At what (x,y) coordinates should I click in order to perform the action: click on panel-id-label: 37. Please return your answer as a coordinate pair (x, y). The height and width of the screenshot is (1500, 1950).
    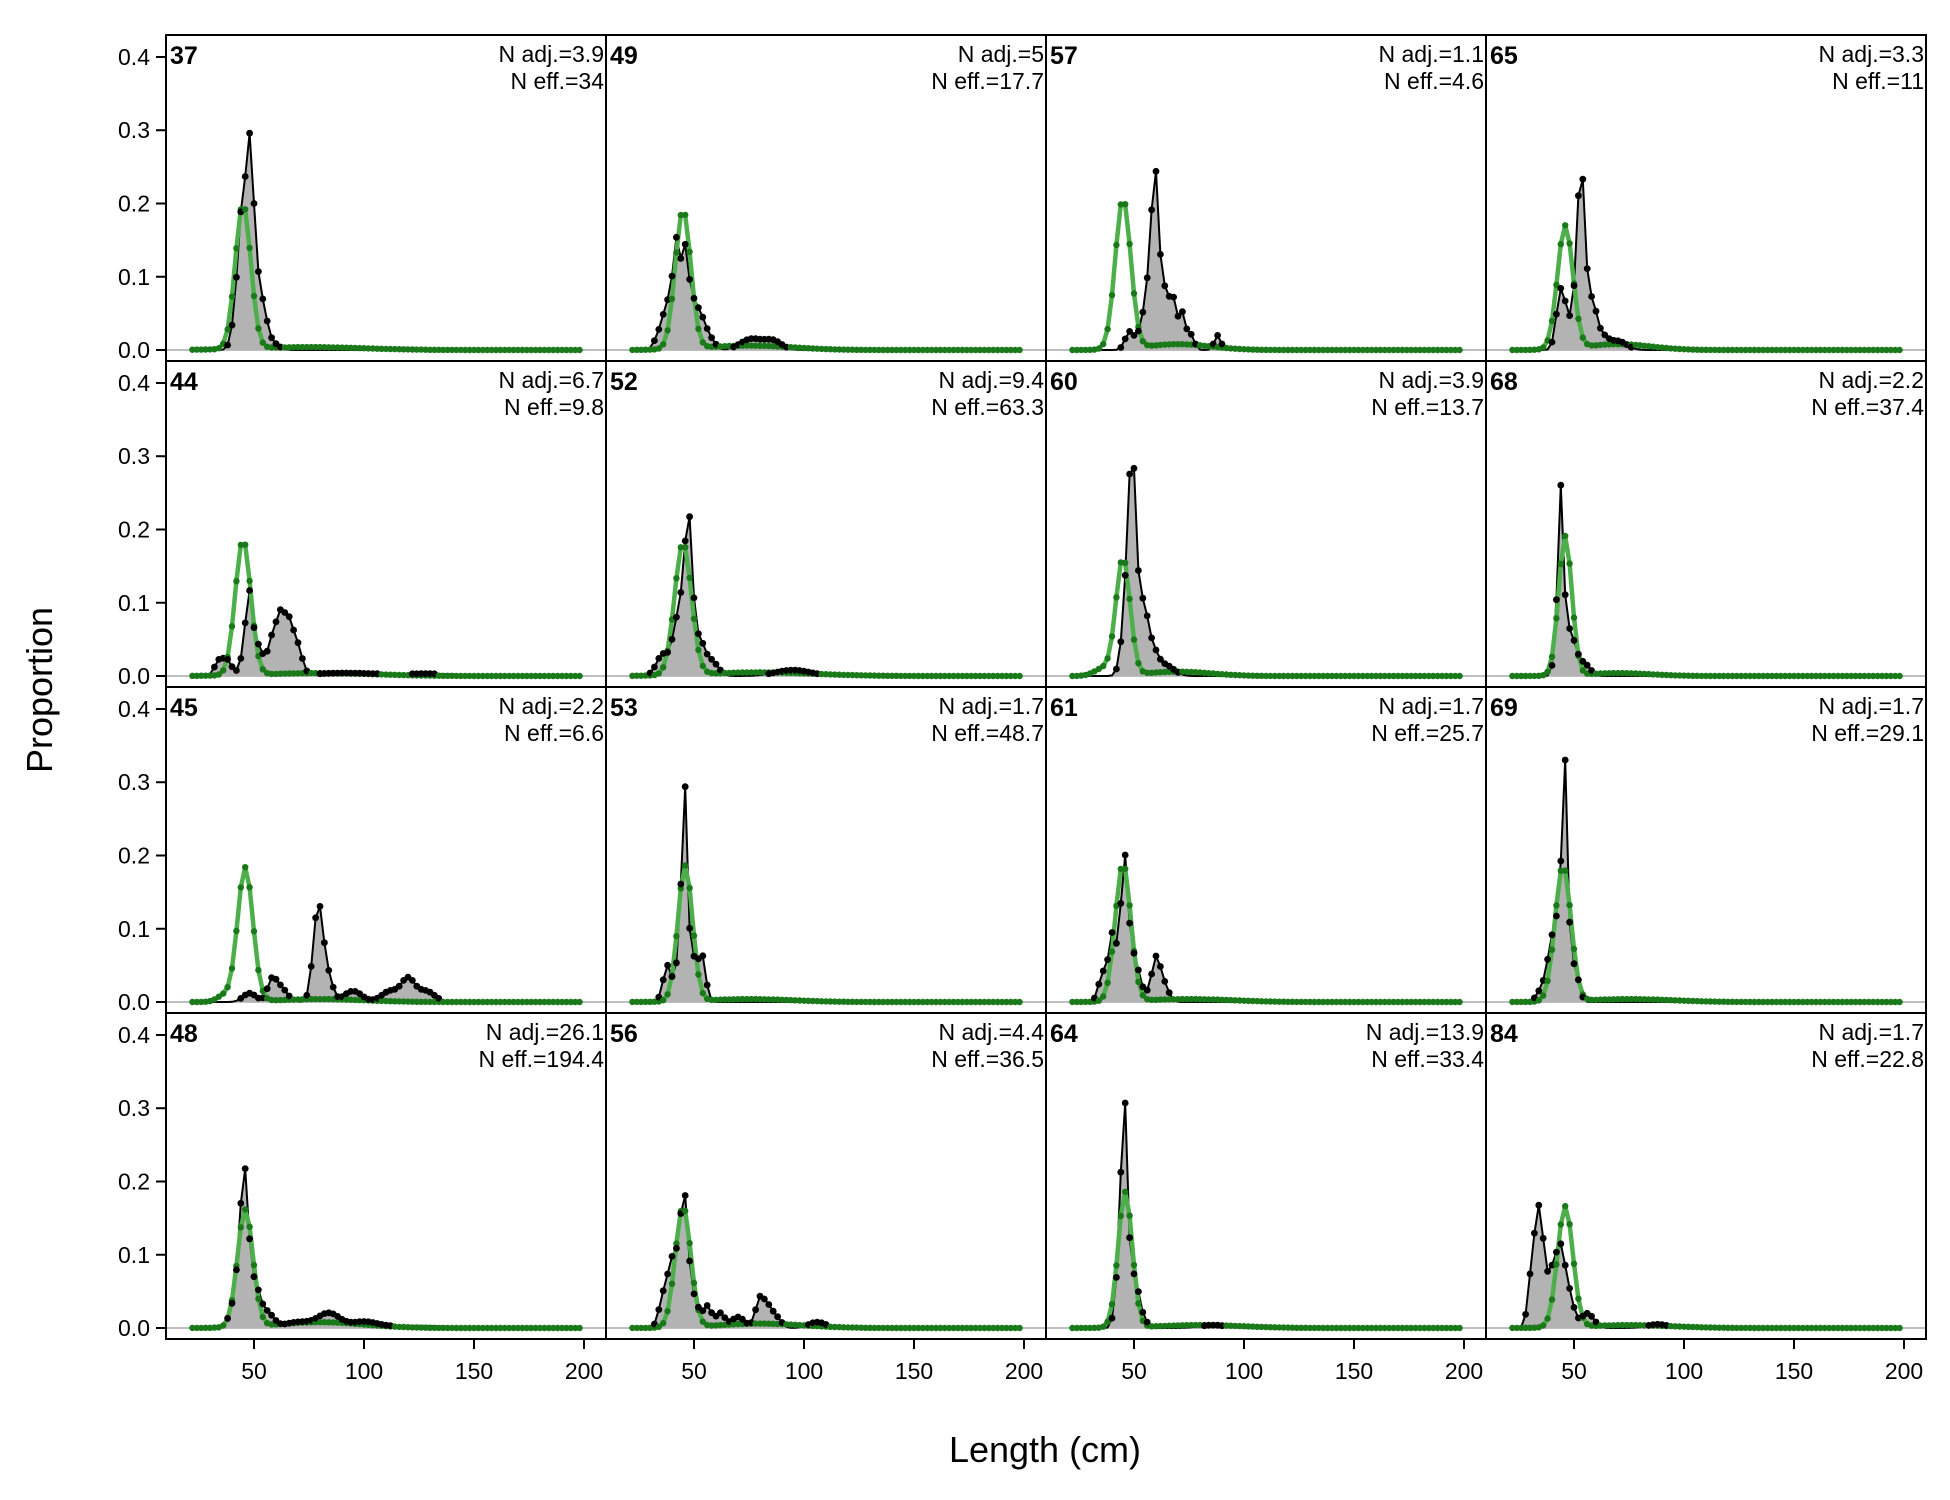
    Looking at the image, I should click on (184, 56).